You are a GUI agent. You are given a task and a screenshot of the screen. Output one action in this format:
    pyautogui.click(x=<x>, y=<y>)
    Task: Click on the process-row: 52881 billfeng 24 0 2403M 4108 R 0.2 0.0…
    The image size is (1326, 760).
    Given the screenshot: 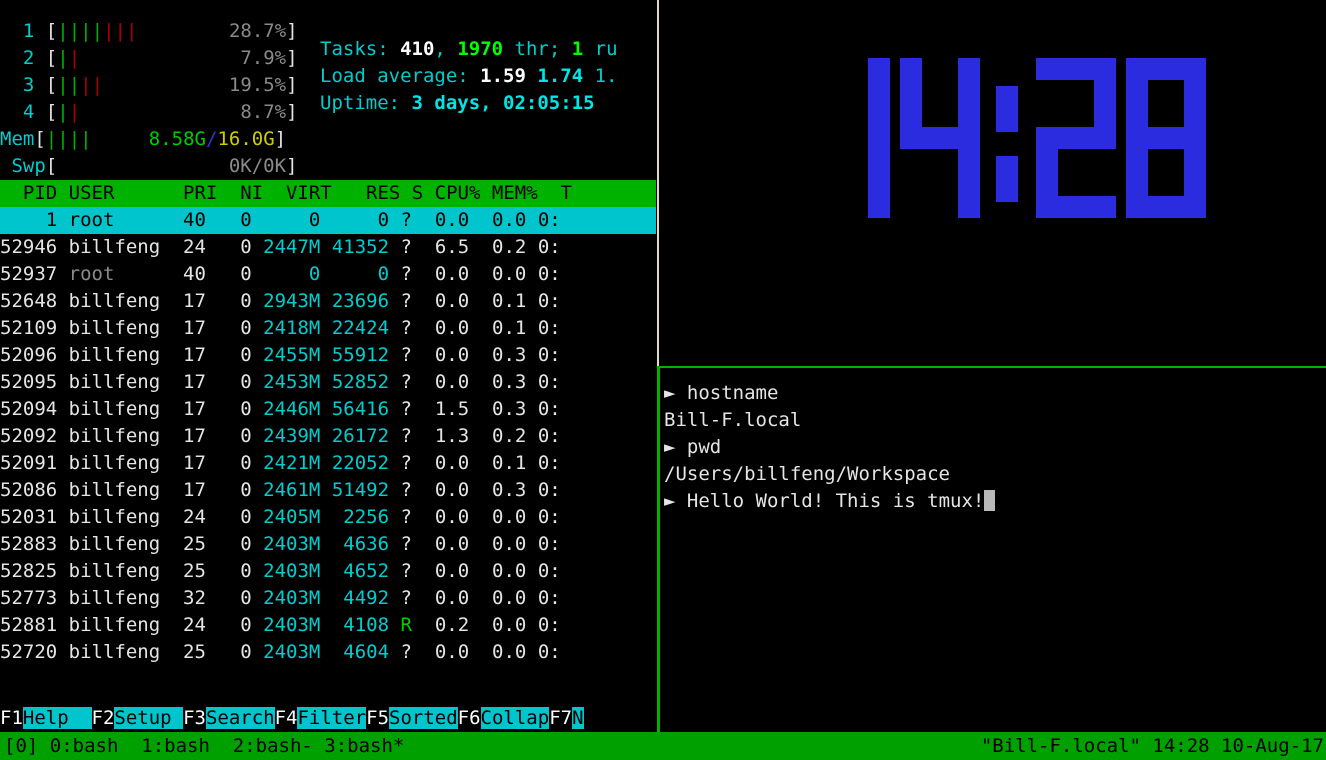 What is the action you would take?
    pyautogui.click(x=328, y=625)
    